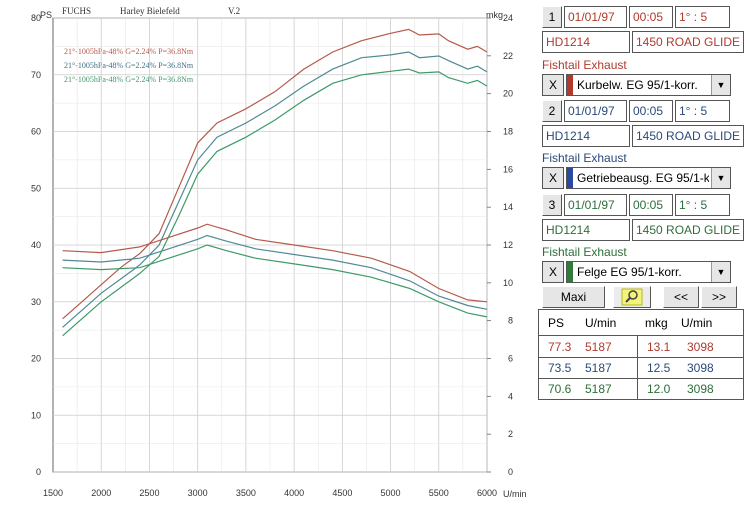  What do you see at coordinates (508, 245) in the screenshot?
I see `y-right-tick-label: 12` at bounding box center [508, 245].